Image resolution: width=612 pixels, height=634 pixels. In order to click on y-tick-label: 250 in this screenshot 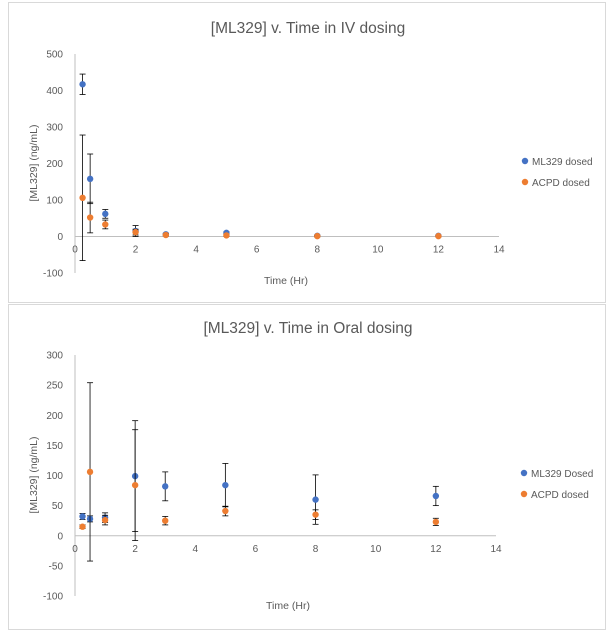, I will do `click(54, 386)`.